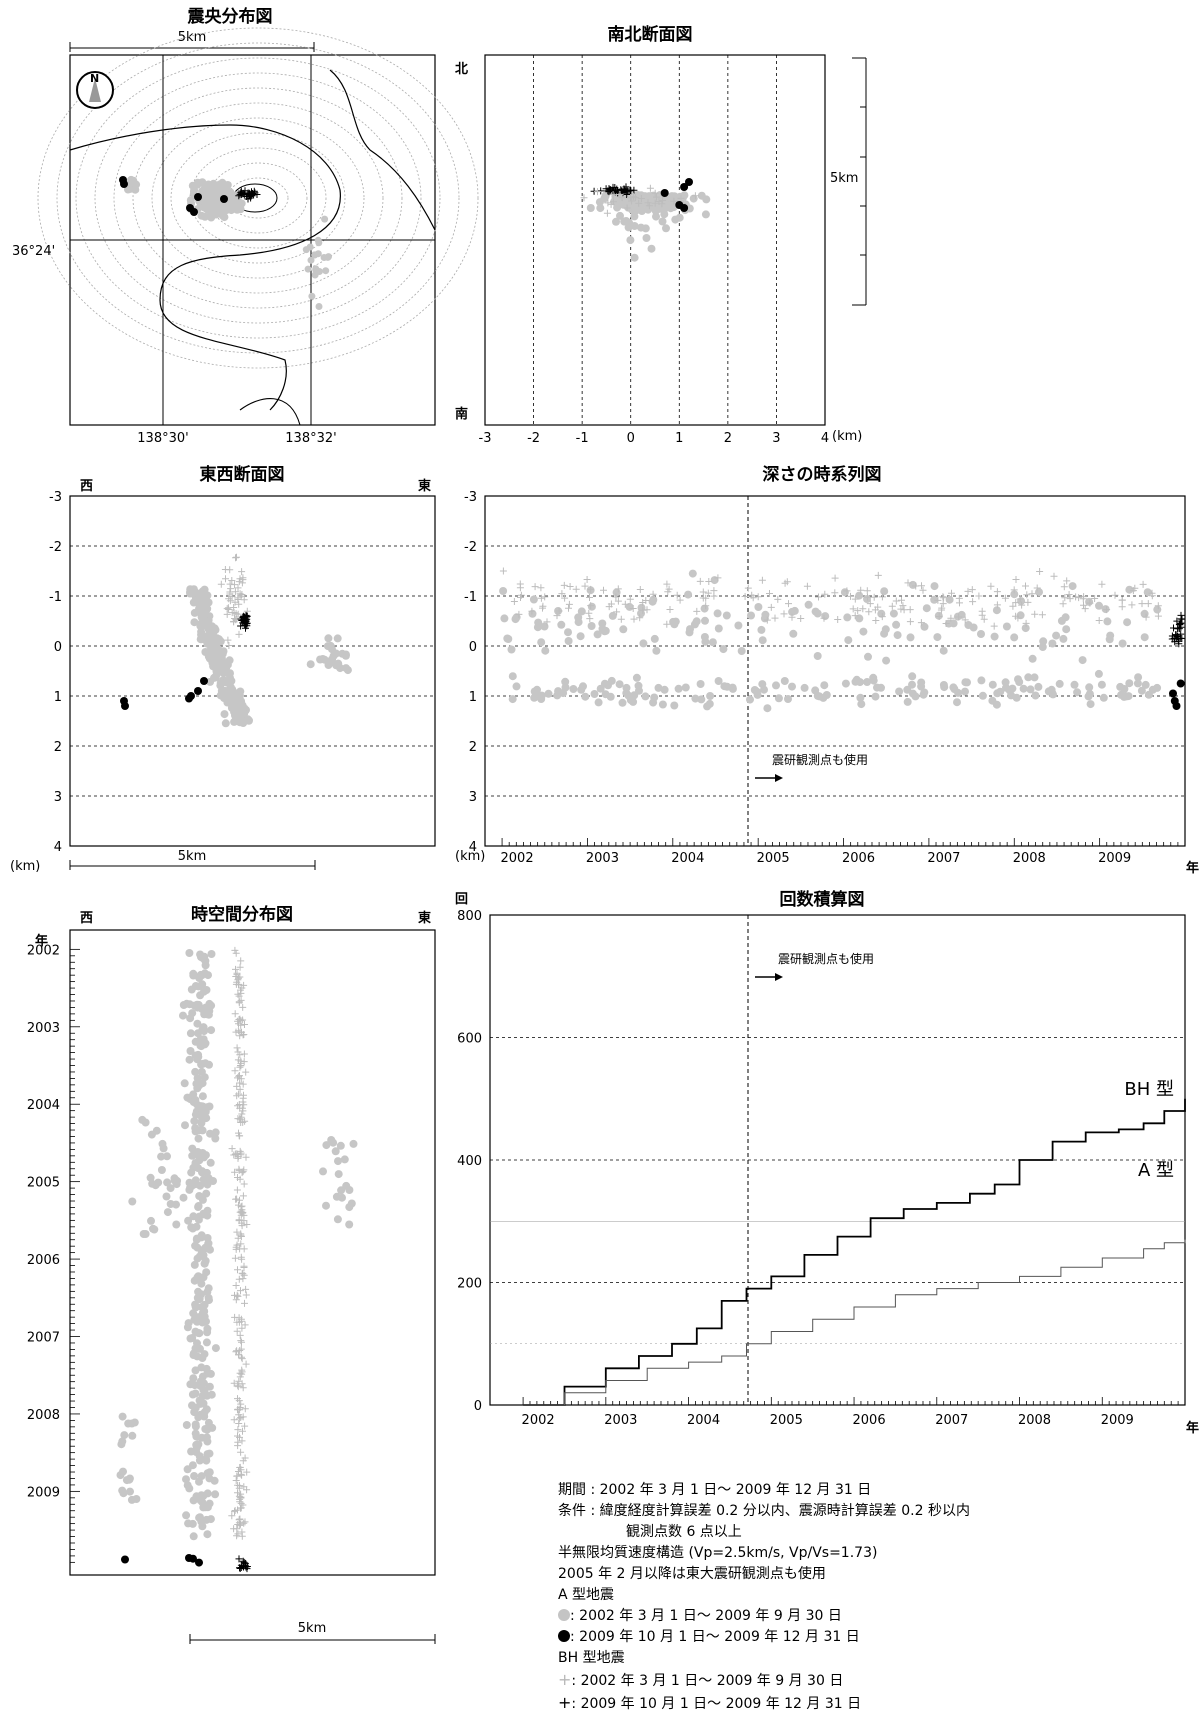  Describe the element at coordinates (240, 194) in the screenshot. I see `epicenter-bh-black` at that location.